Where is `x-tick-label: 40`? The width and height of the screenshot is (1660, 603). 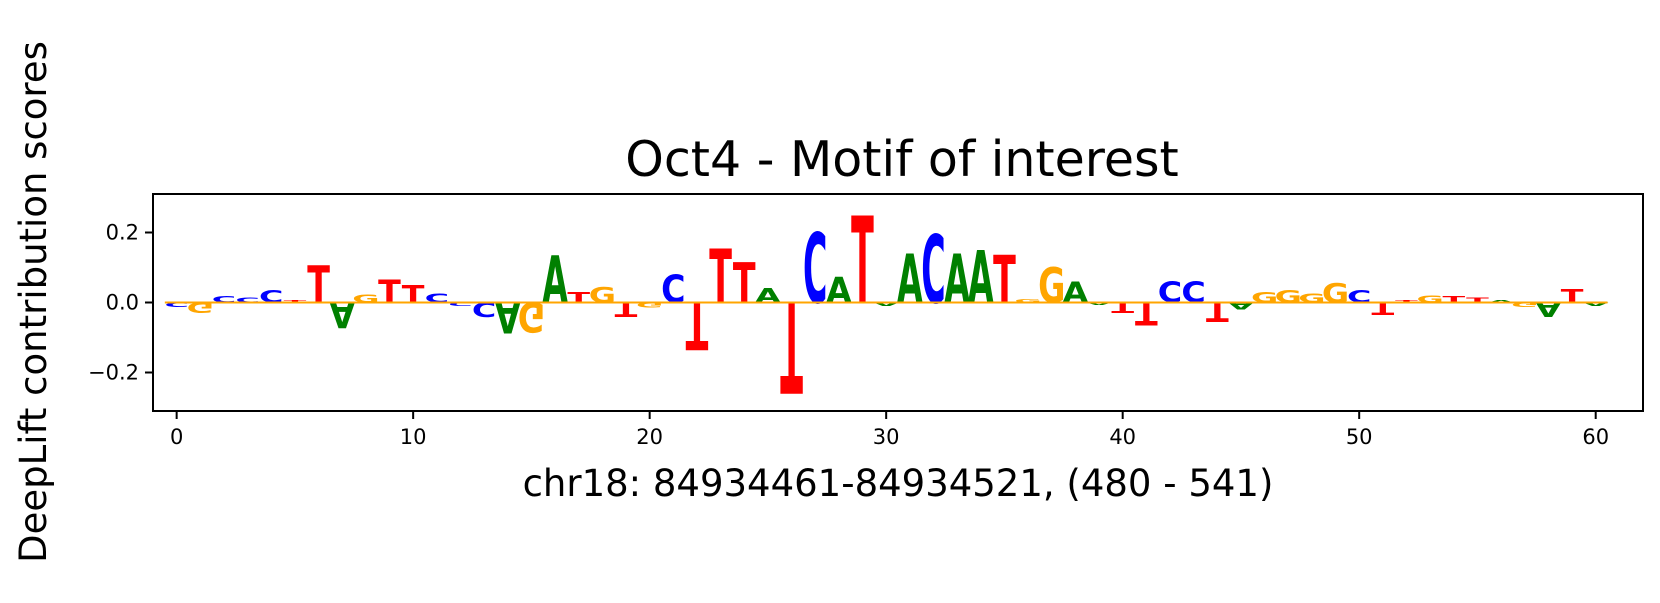
x-tick-label: 40 is located at coordinates (1122, 437).